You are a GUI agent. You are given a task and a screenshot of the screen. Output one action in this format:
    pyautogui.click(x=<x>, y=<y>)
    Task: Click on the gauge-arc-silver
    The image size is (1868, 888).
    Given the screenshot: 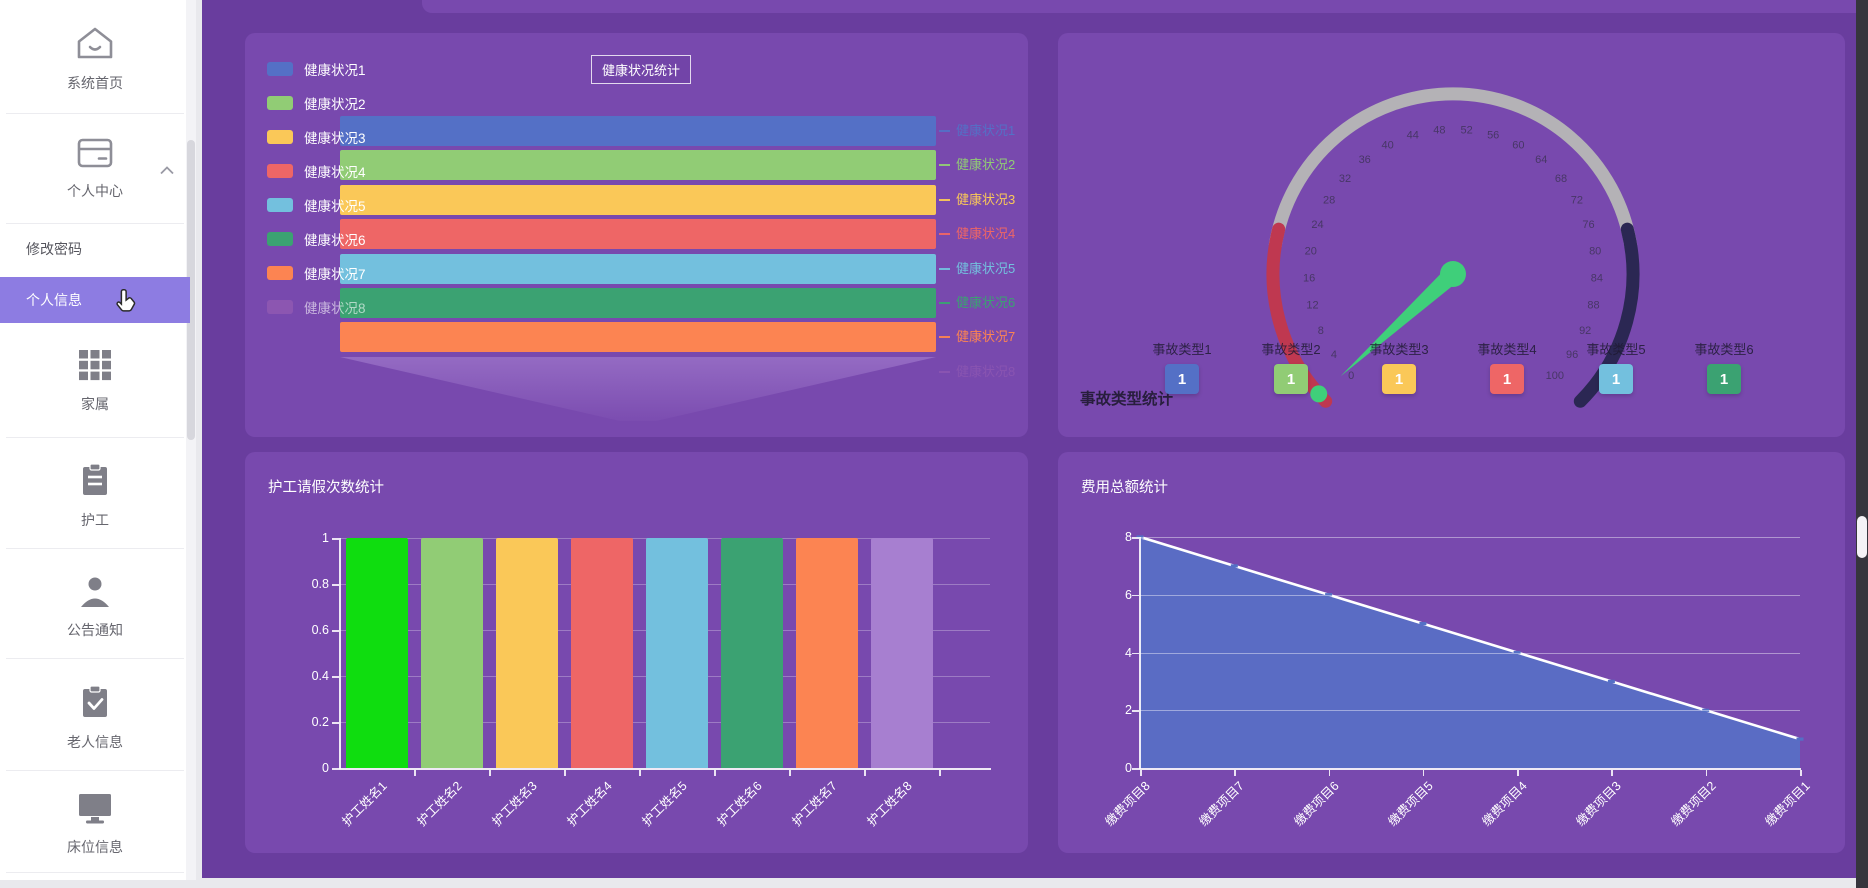 What is the action you would take?
    pyautogui.click(x=1453, y=167)
    